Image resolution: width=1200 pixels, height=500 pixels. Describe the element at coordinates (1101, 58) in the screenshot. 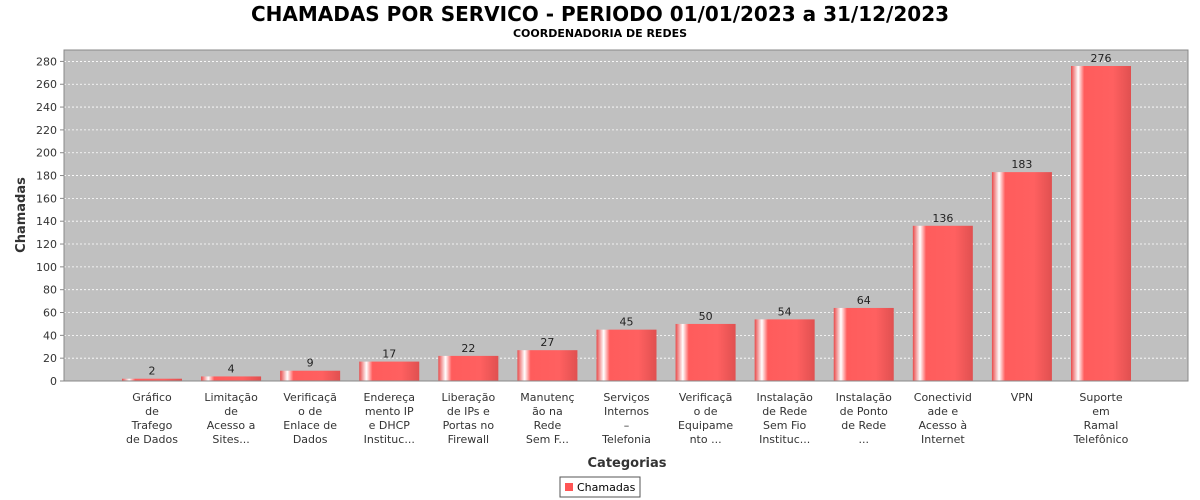

I see `data-label: 276` at that location.